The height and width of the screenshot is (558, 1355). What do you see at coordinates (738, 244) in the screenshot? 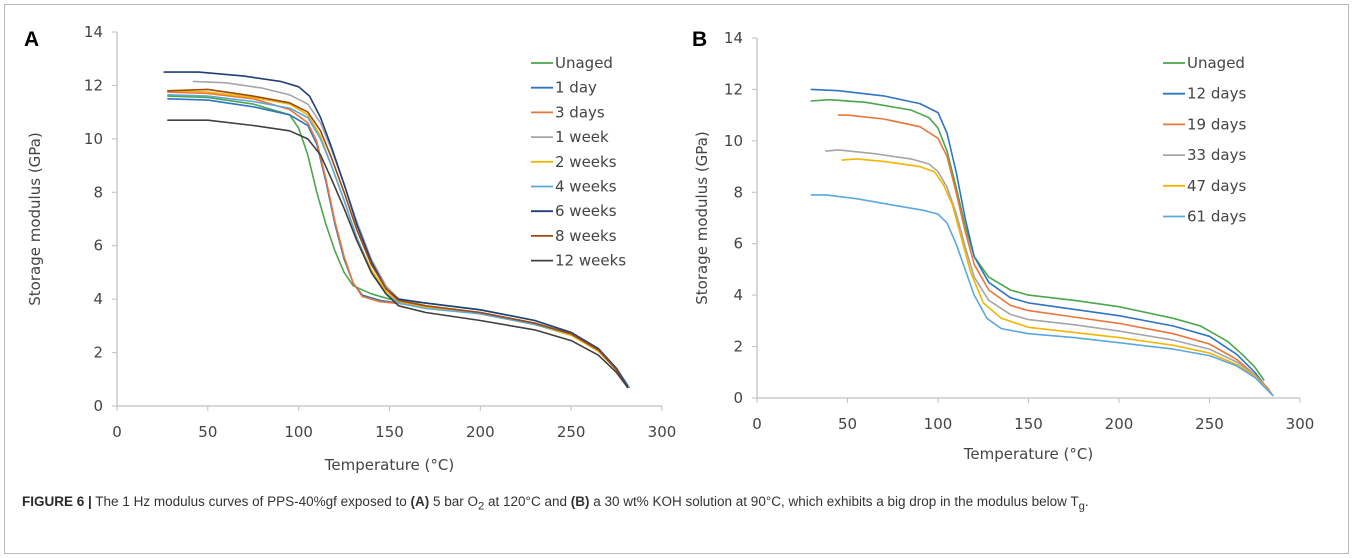
I see `panel-b-y-tick-label: 6` at bounding box center [738, 244].